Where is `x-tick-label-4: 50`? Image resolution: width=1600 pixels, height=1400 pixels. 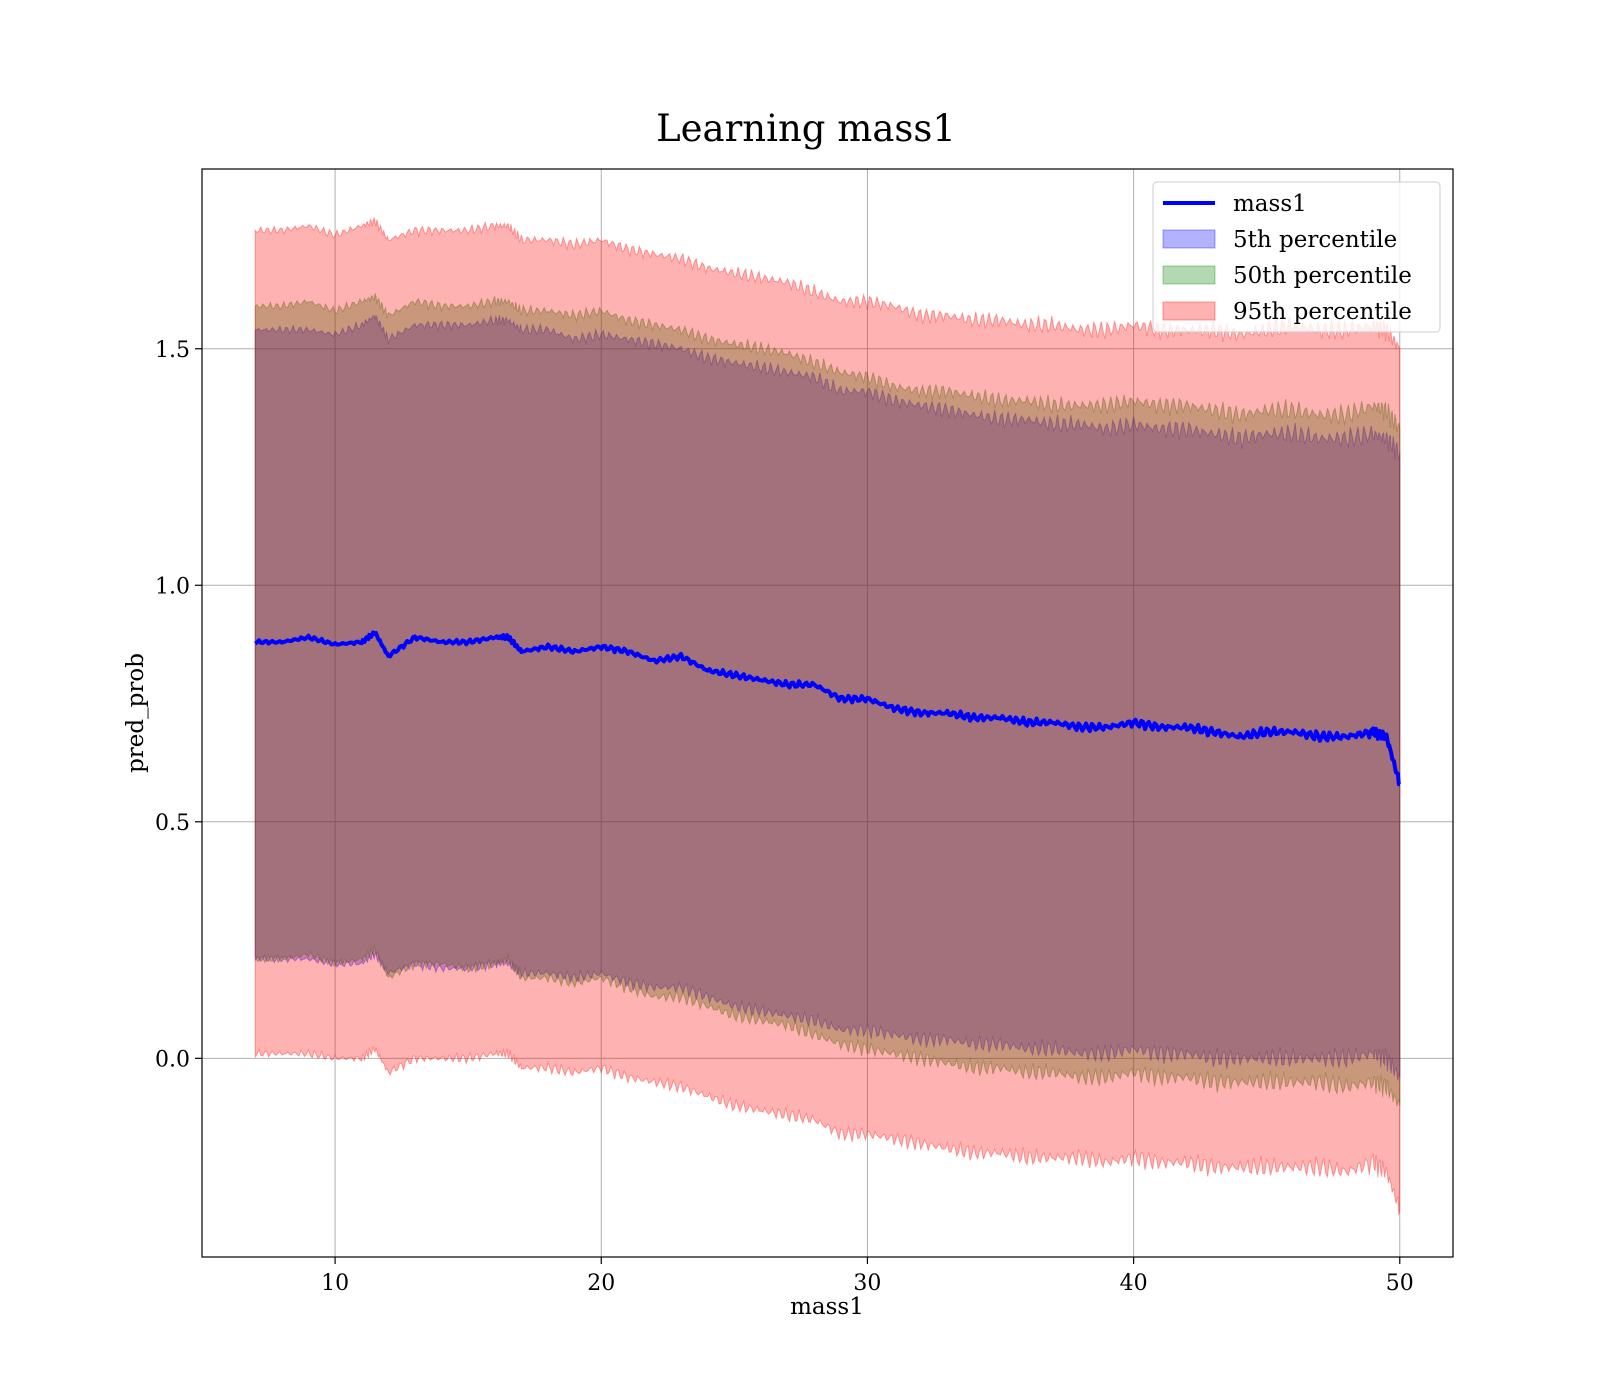 x-tick-label-4: 50 is located at coordinates (1400, 1283).